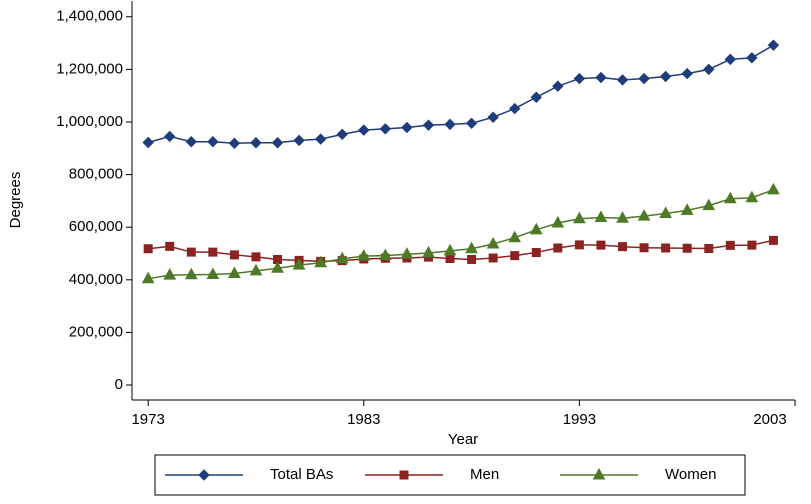  What do you see at coordinates (363, 419) in the screenshot?
I see `x-tick-label: 1983` at bounding box center [363, 419].